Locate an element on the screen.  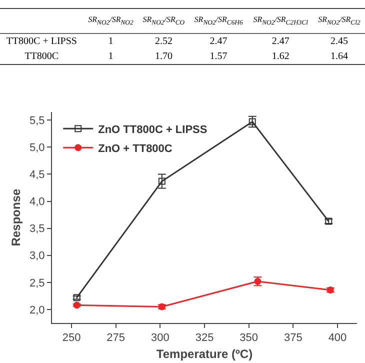
x-axis-title: Temperature (ºC) is located at coordinates (204, 354).